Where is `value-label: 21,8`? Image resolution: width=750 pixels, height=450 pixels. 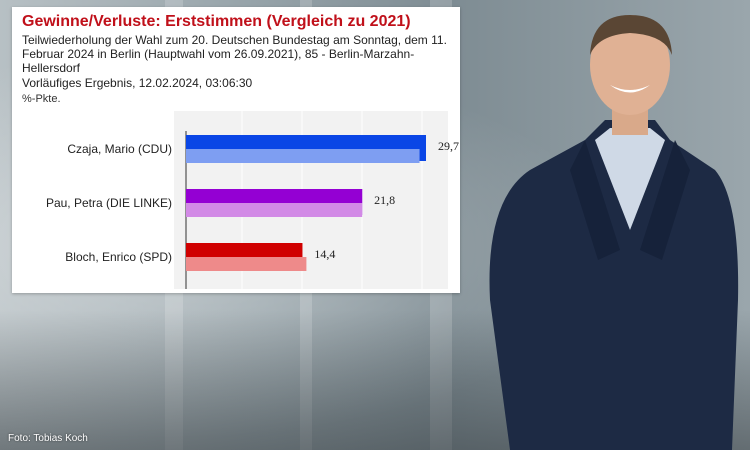
value-label: 21,8 is located at coordinates (384, 200).